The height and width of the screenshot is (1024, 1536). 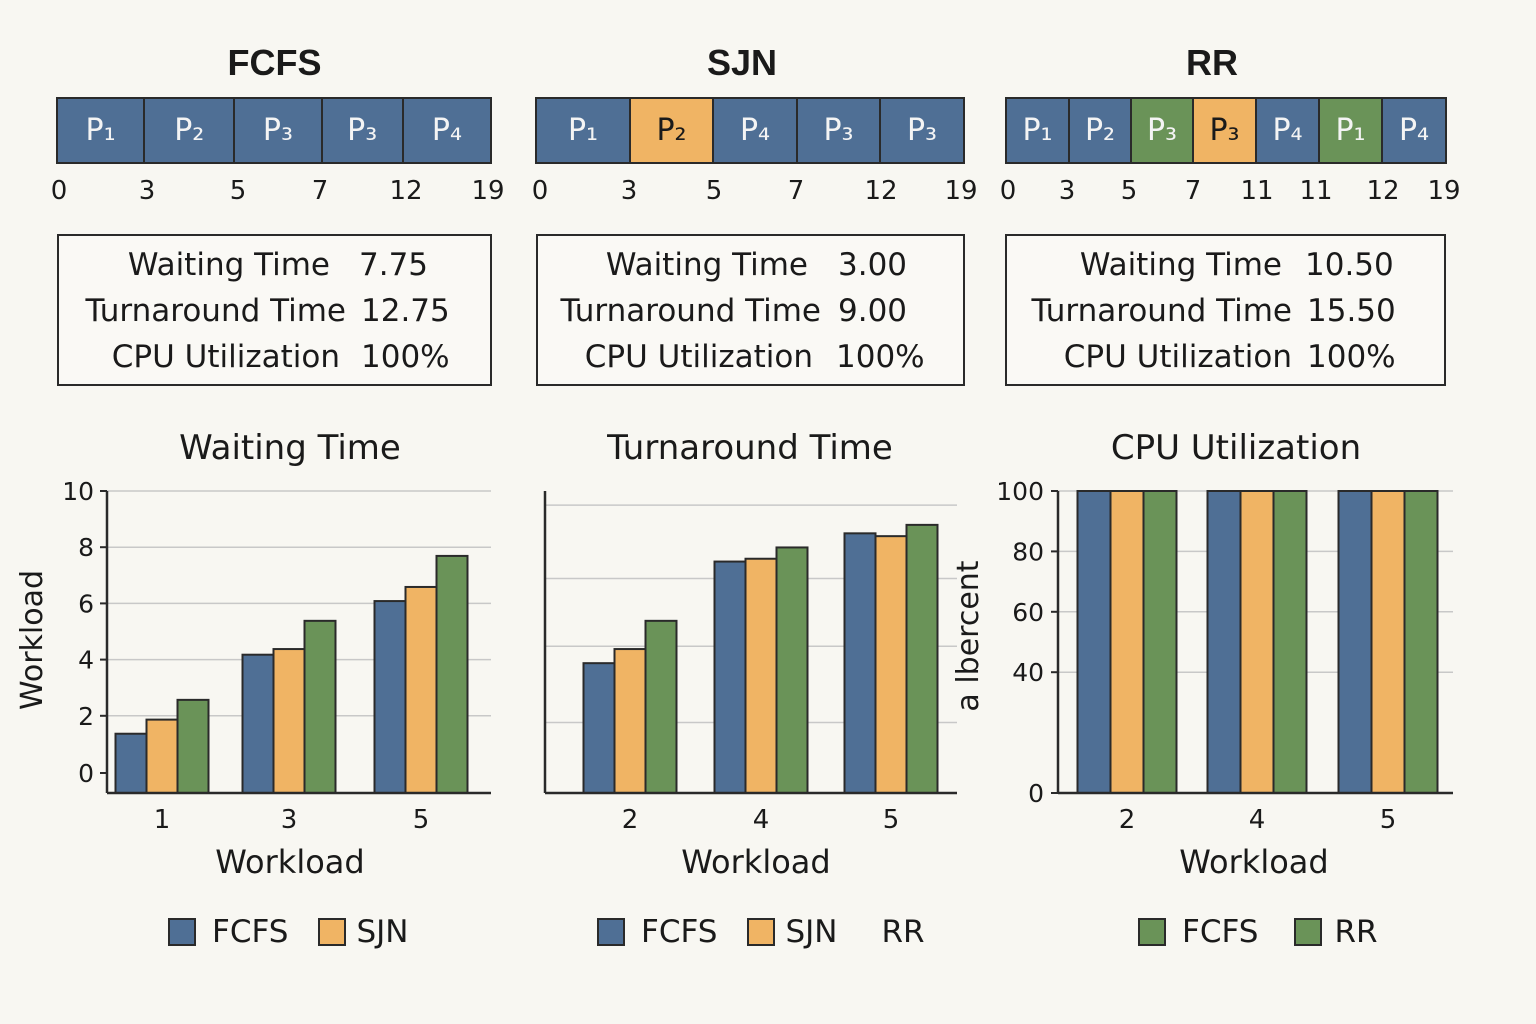 What do you see at coordinates (1351, 311) in the screenshot?
I see `metric-value: 15.50` at bounding box center [1351, 311].